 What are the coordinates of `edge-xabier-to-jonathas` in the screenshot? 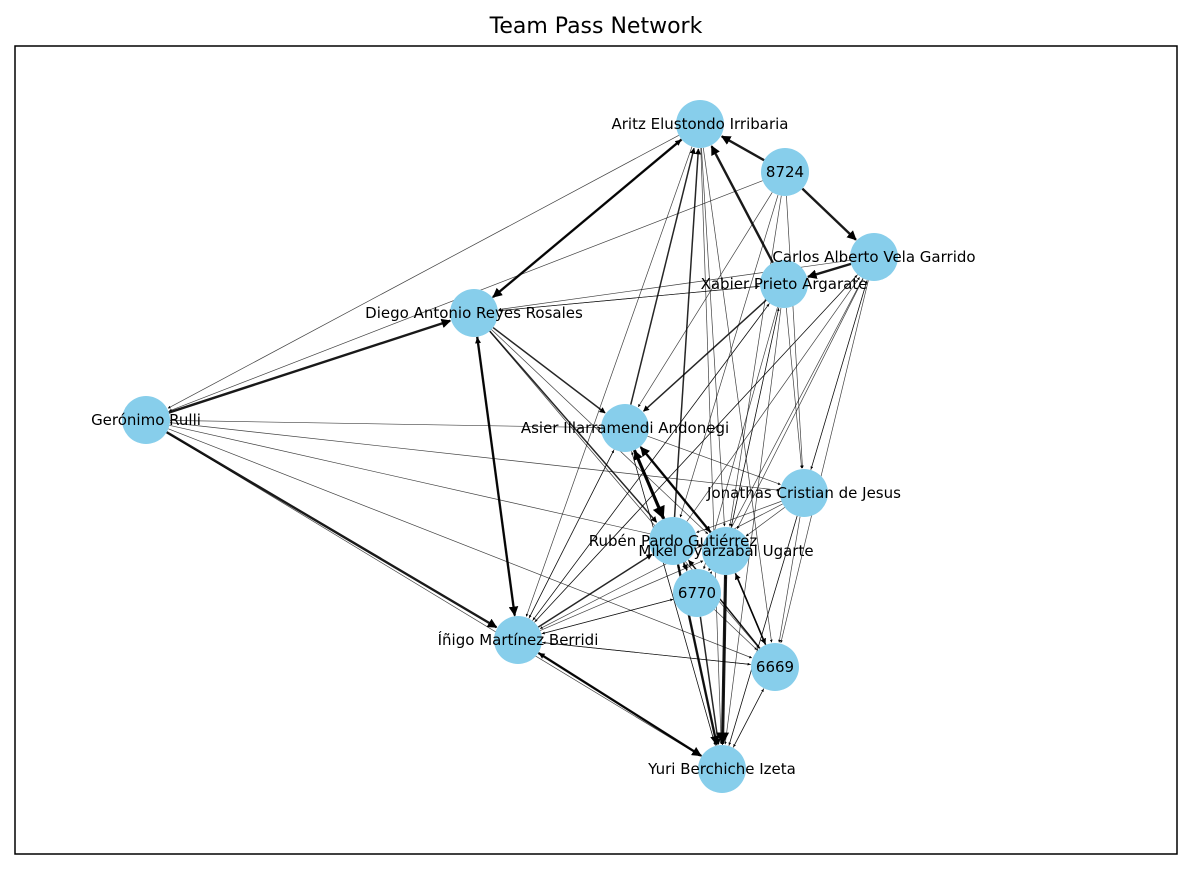 It's located at (794, 388).